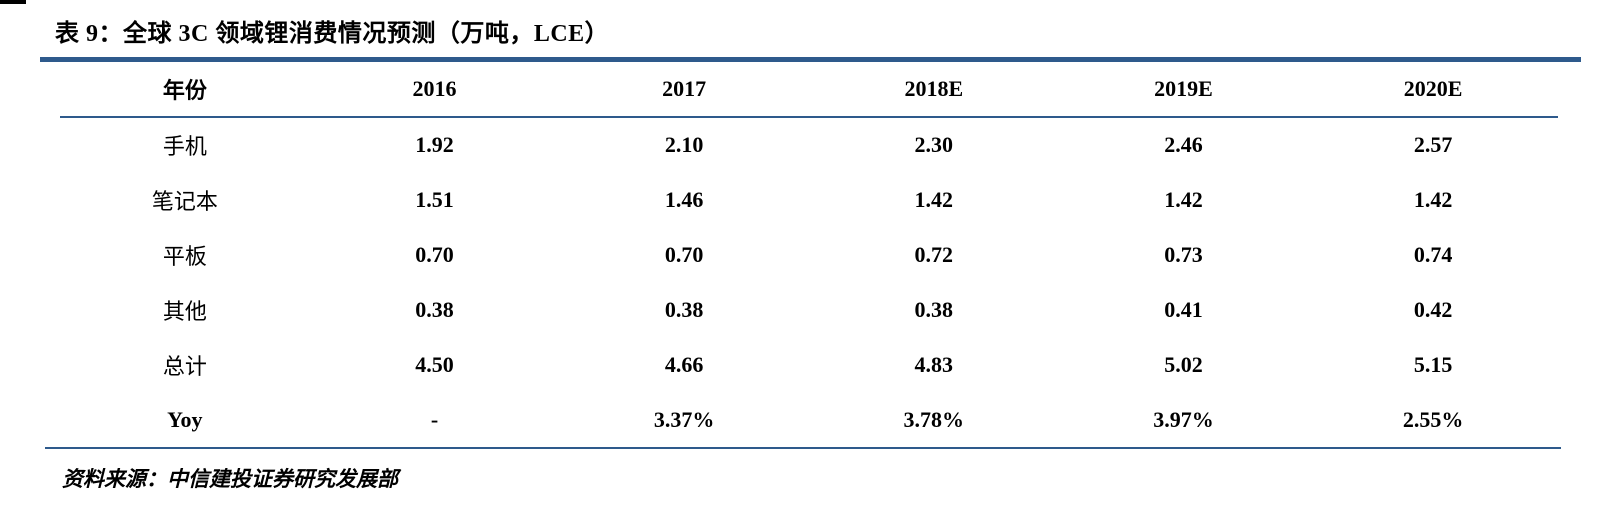  Describe the element at coordinates (684, 144) in the screenshot. I see `cell-value: 2.10` at that location.